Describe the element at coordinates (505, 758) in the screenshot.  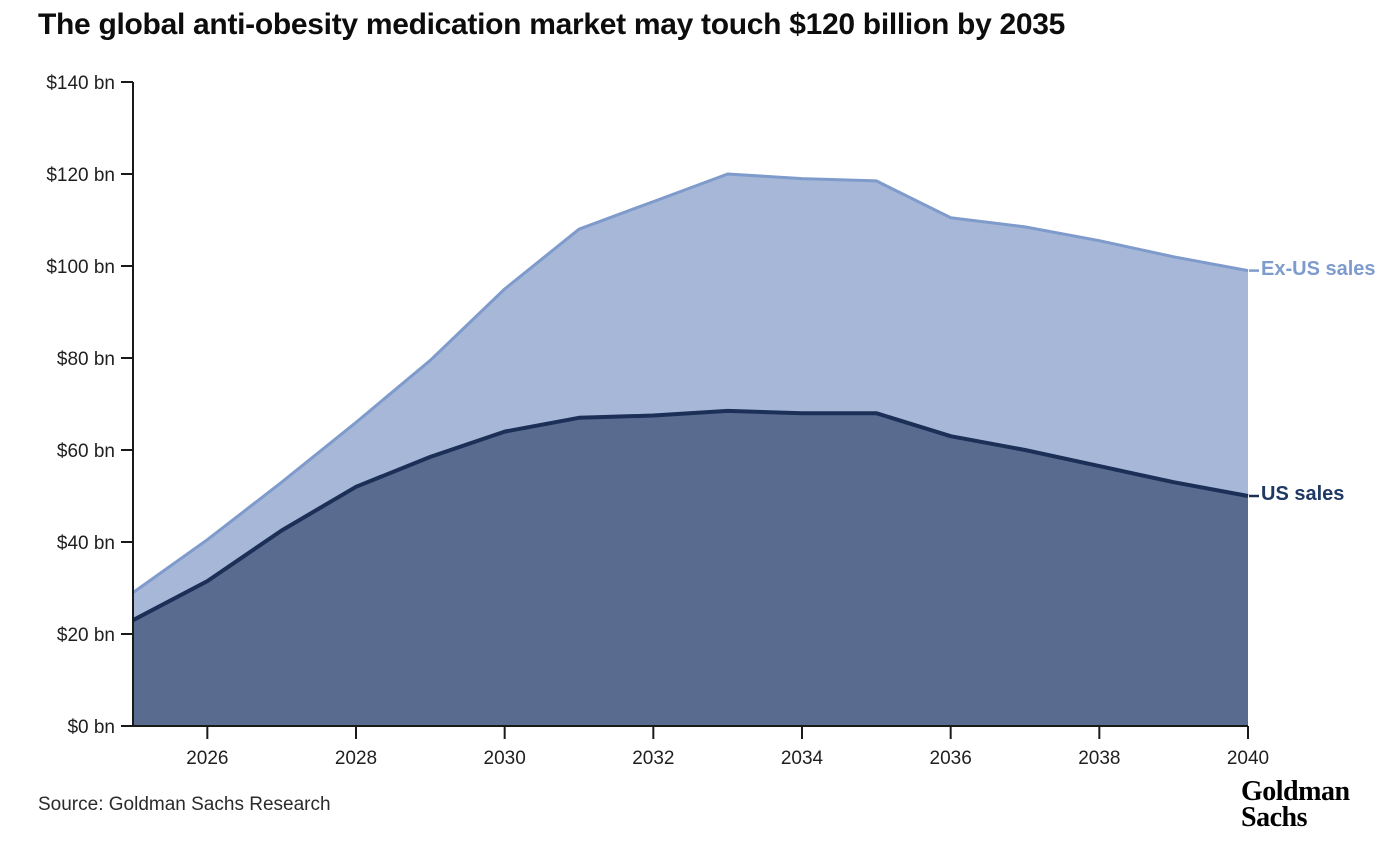
I see `x-axis-tick-label: 2030` at that location.